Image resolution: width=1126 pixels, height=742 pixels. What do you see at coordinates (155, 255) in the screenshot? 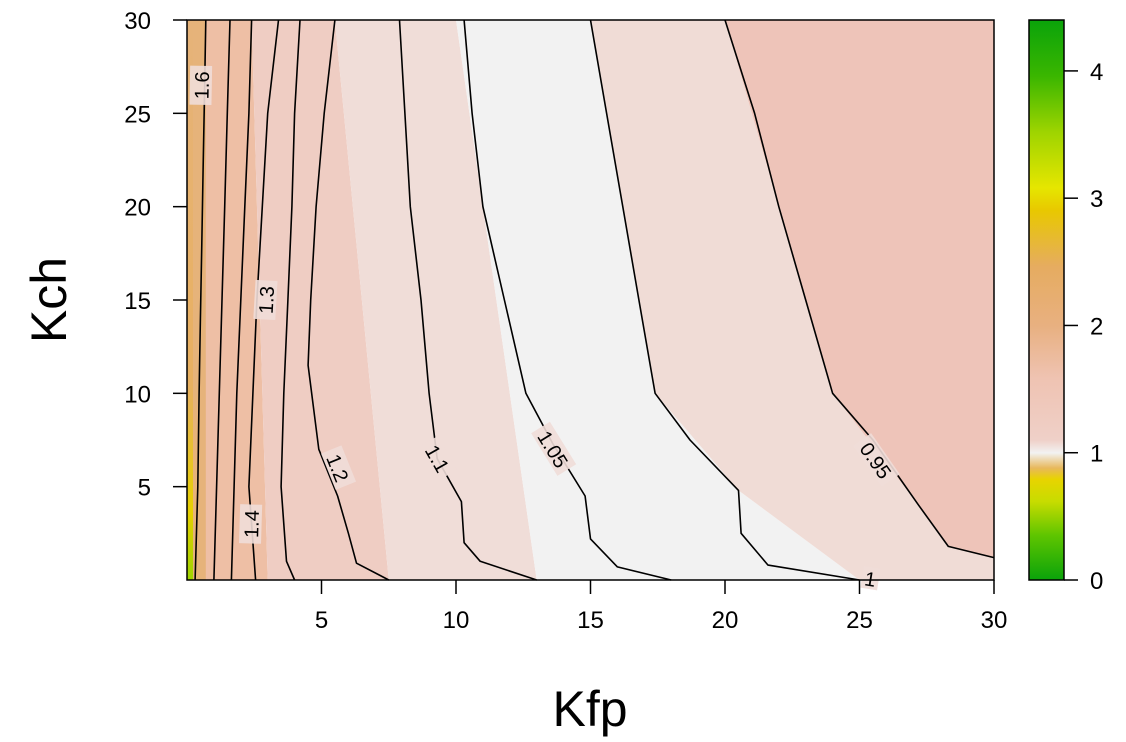
I see `y-axis: 5 10 15 20 25 30` at bounding box center [155, 255].